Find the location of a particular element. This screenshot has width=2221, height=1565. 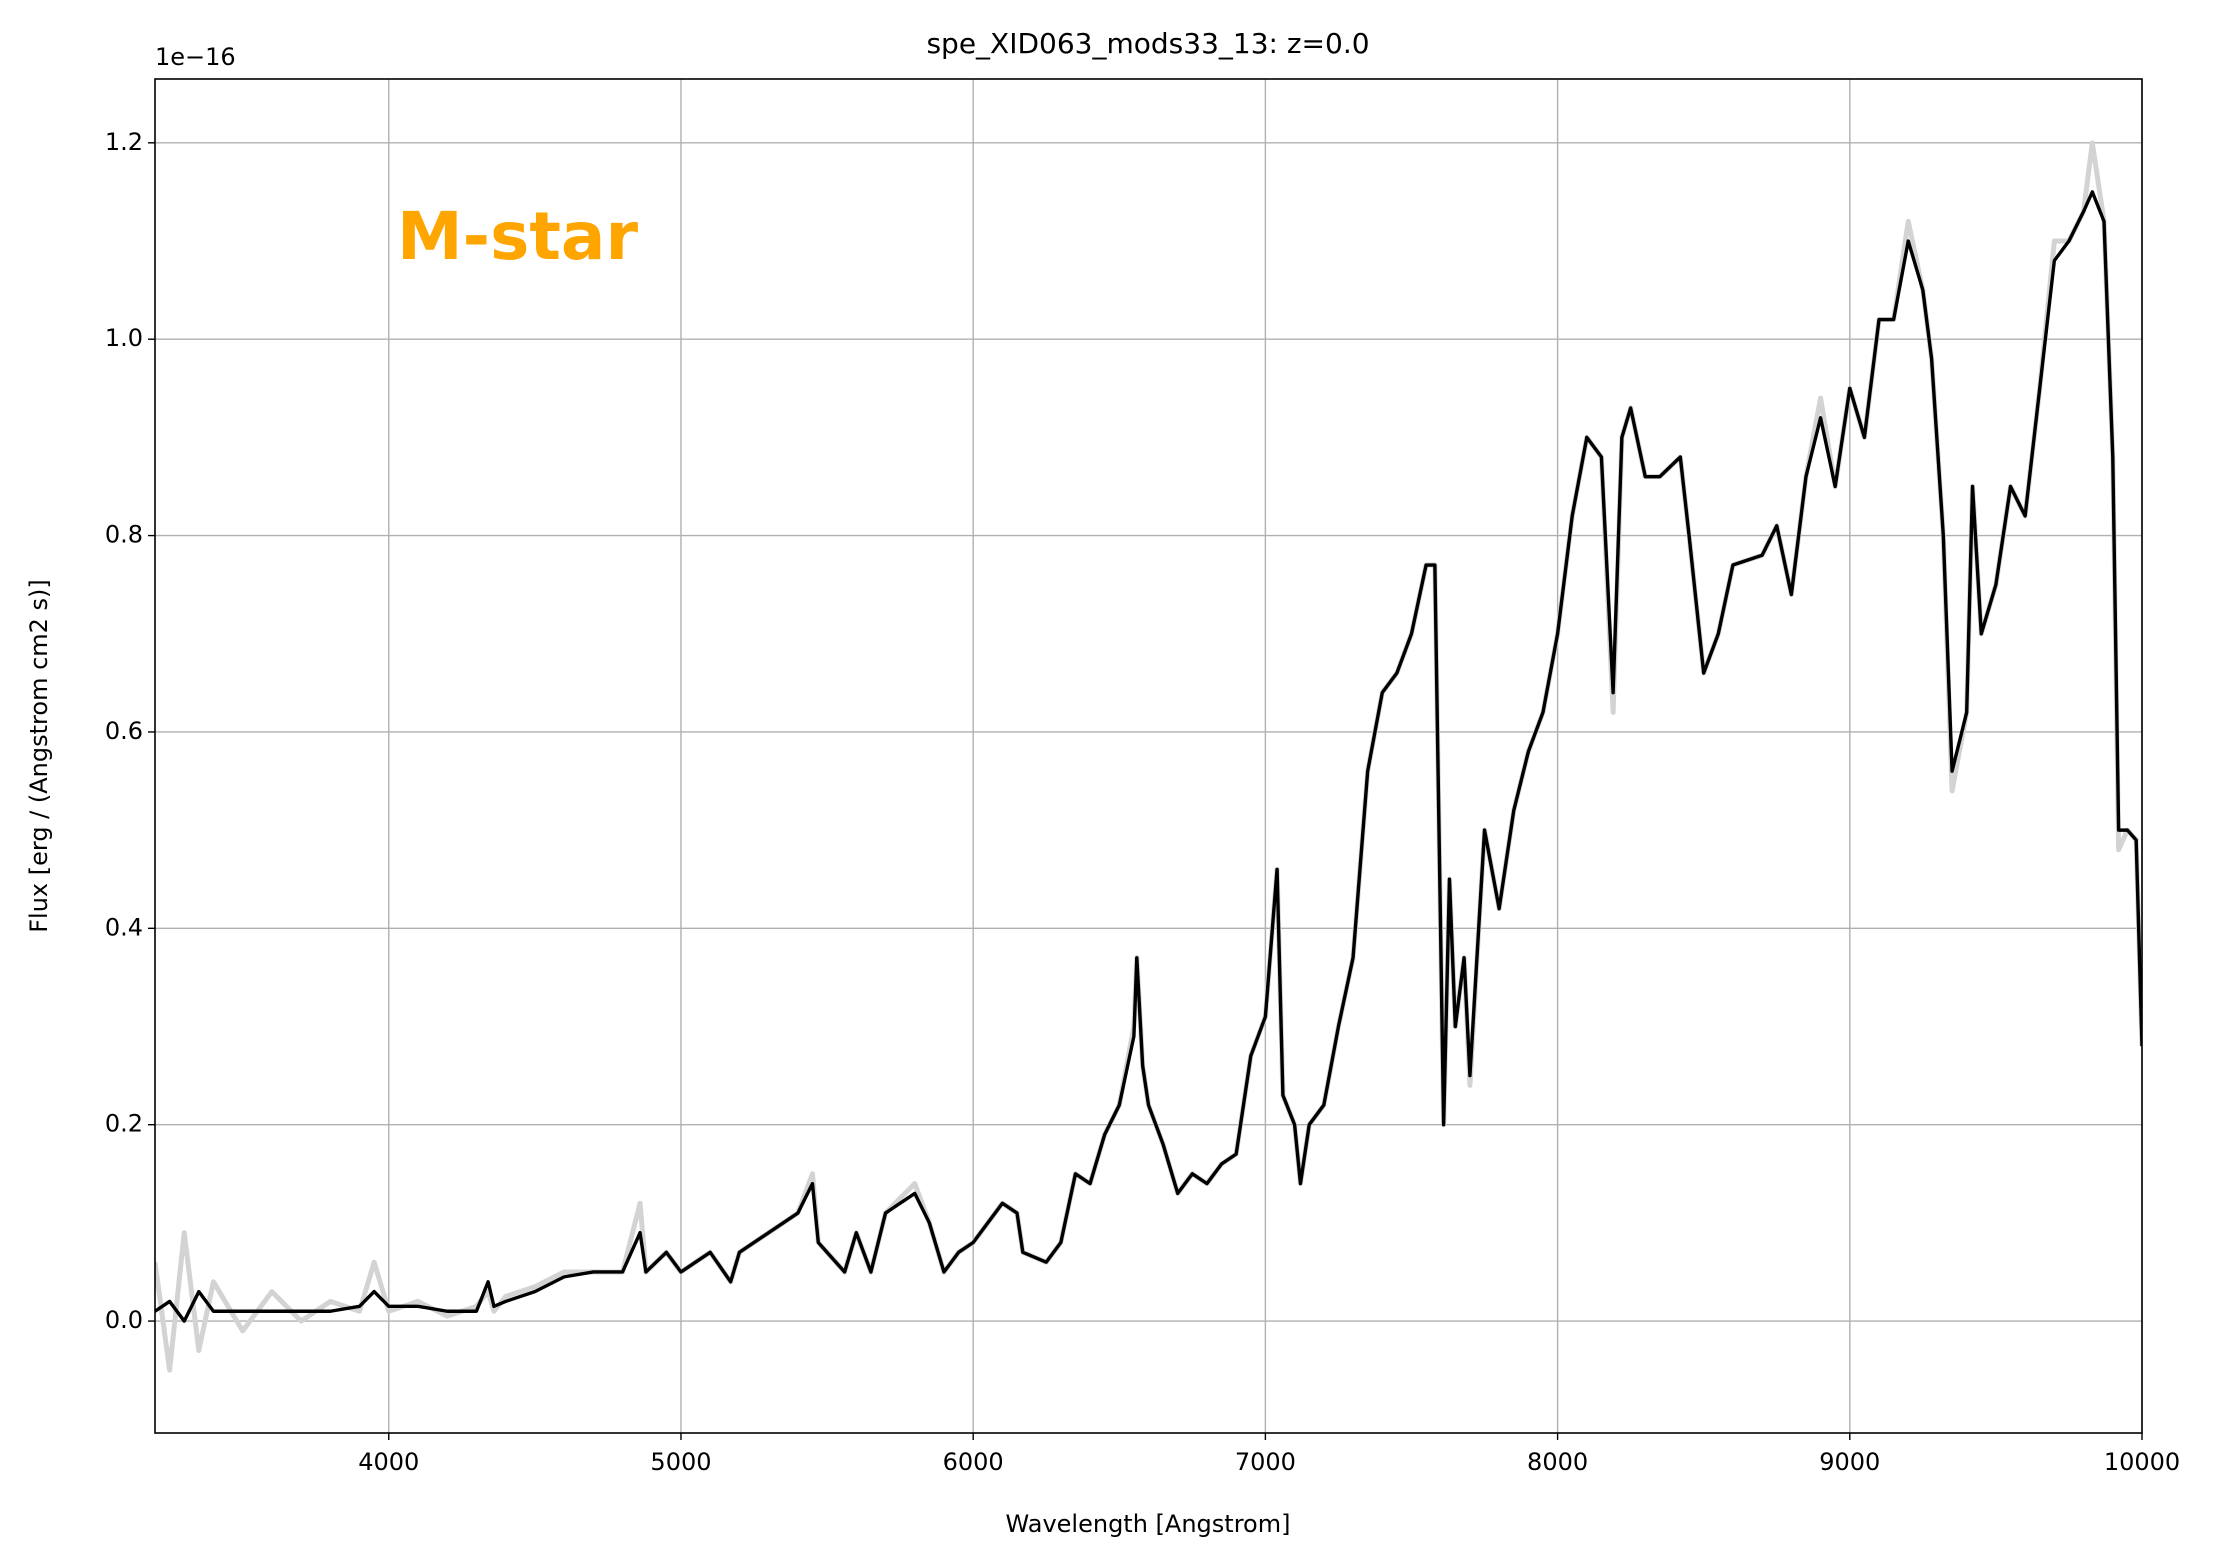

x-axis-label: Wavelength [Angstrom] is located at coordinates (1148, 1524).